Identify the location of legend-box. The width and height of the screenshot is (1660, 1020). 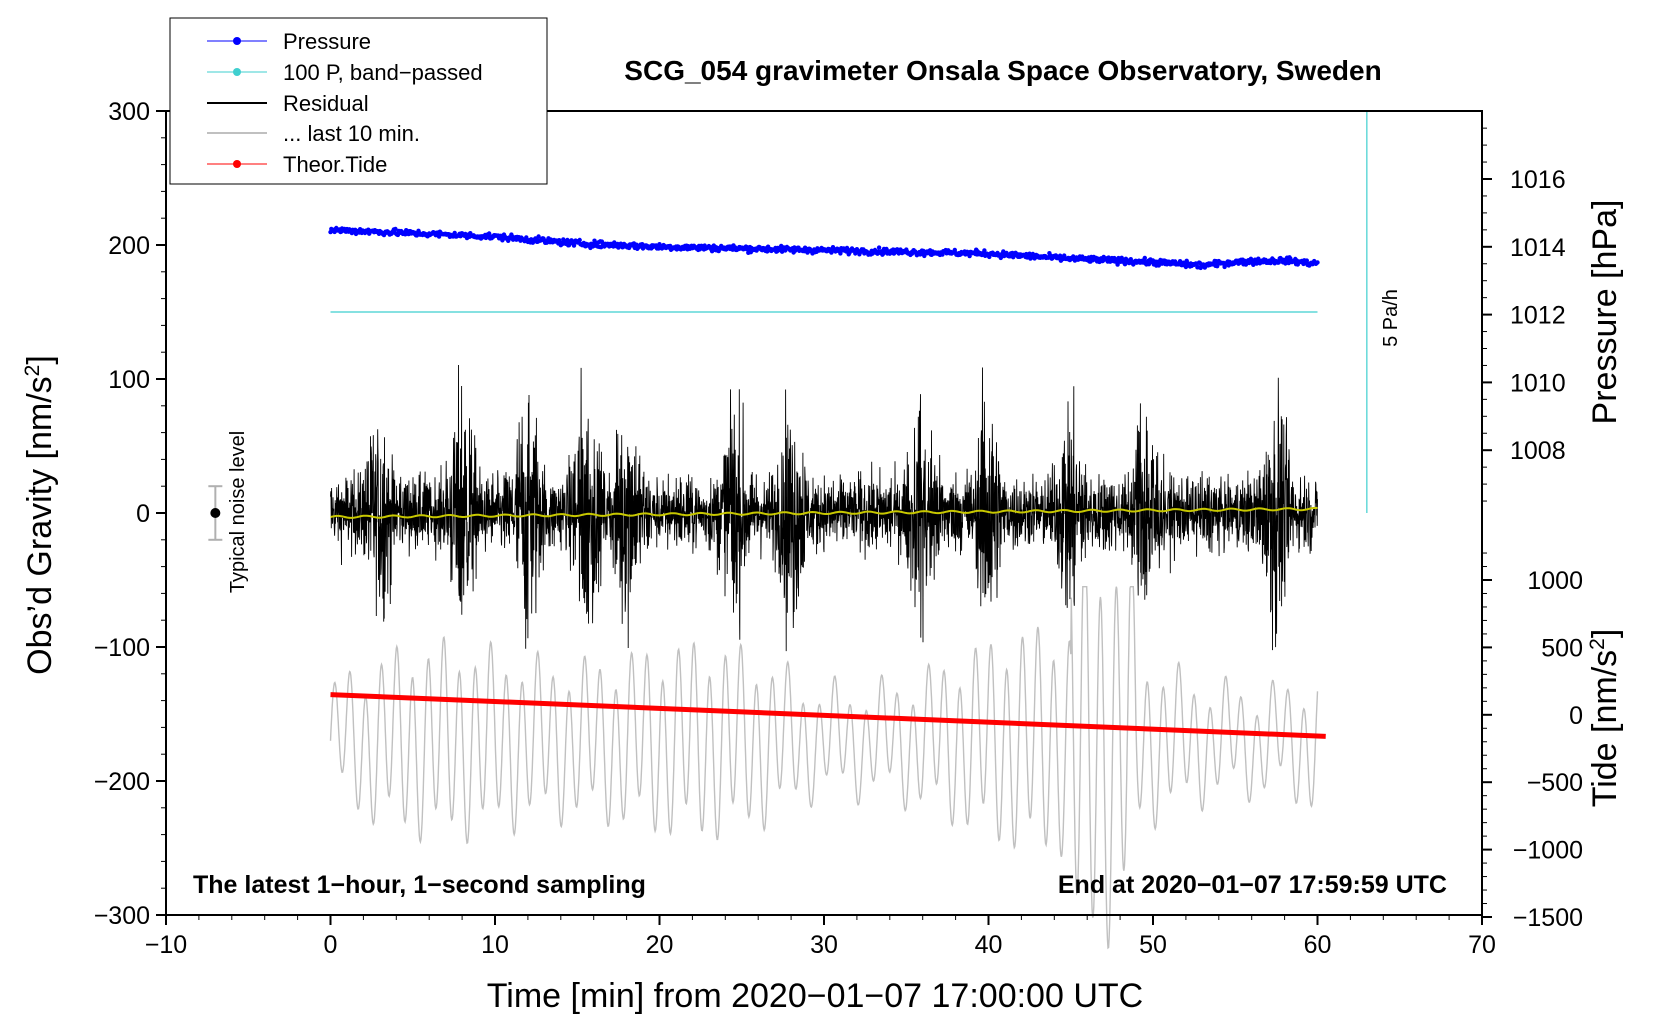
(358, 101).